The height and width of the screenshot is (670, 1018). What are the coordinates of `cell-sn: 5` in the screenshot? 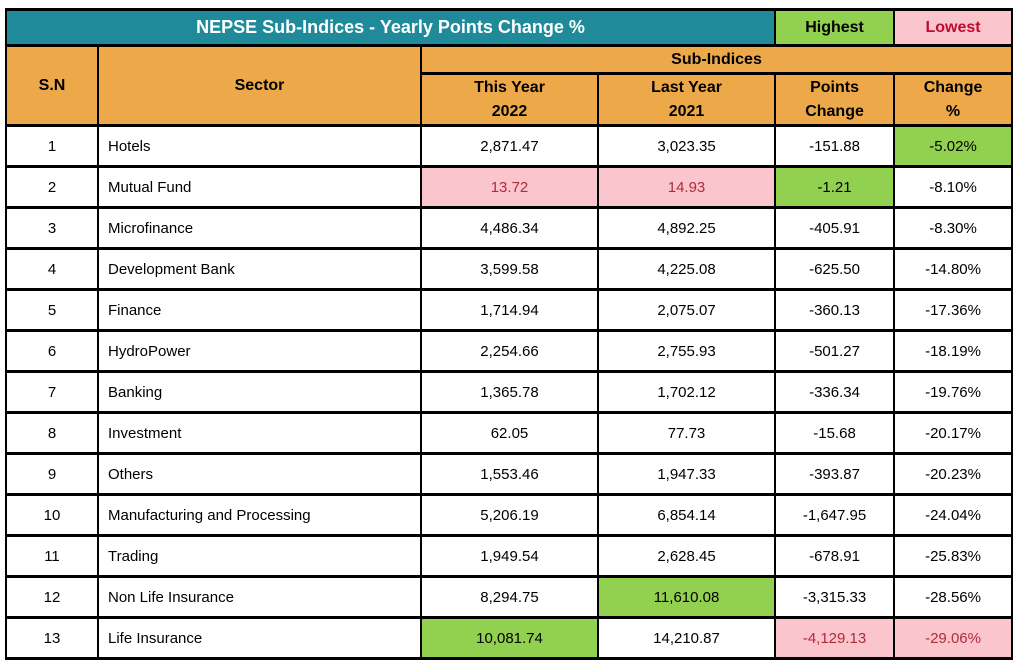 It's located at (52, 310).